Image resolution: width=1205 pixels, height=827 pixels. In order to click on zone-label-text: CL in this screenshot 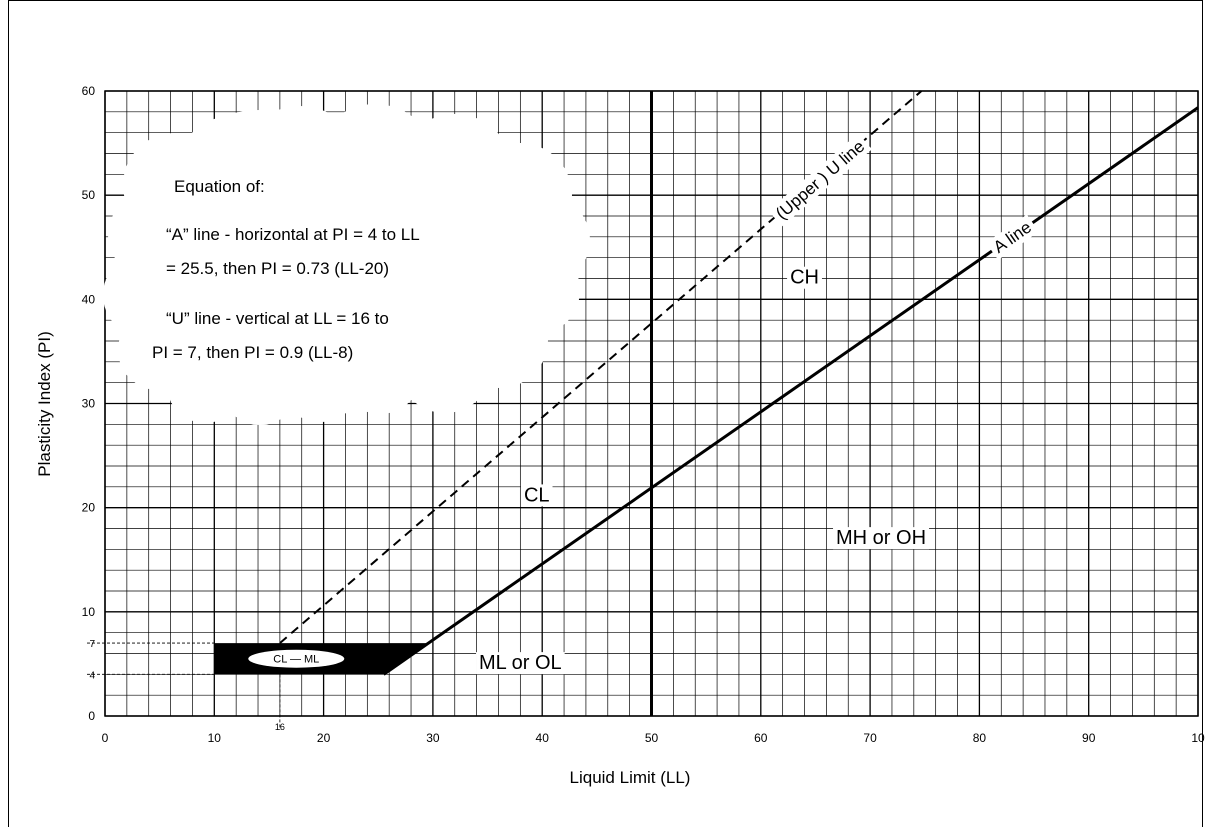, I will do `click(537, 495)`.